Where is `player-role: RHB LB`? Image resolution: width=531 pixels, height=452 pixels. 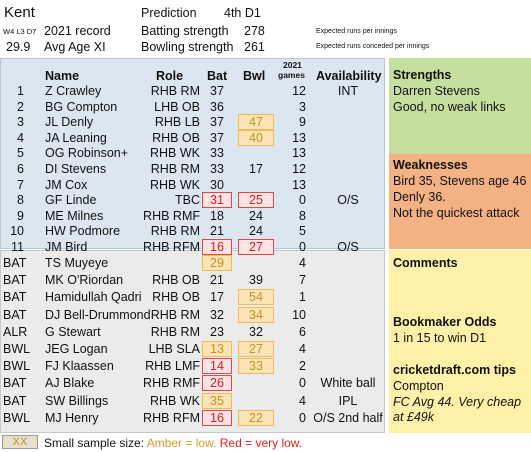
player-role: RHB LB is located at coordinates (177, 122).